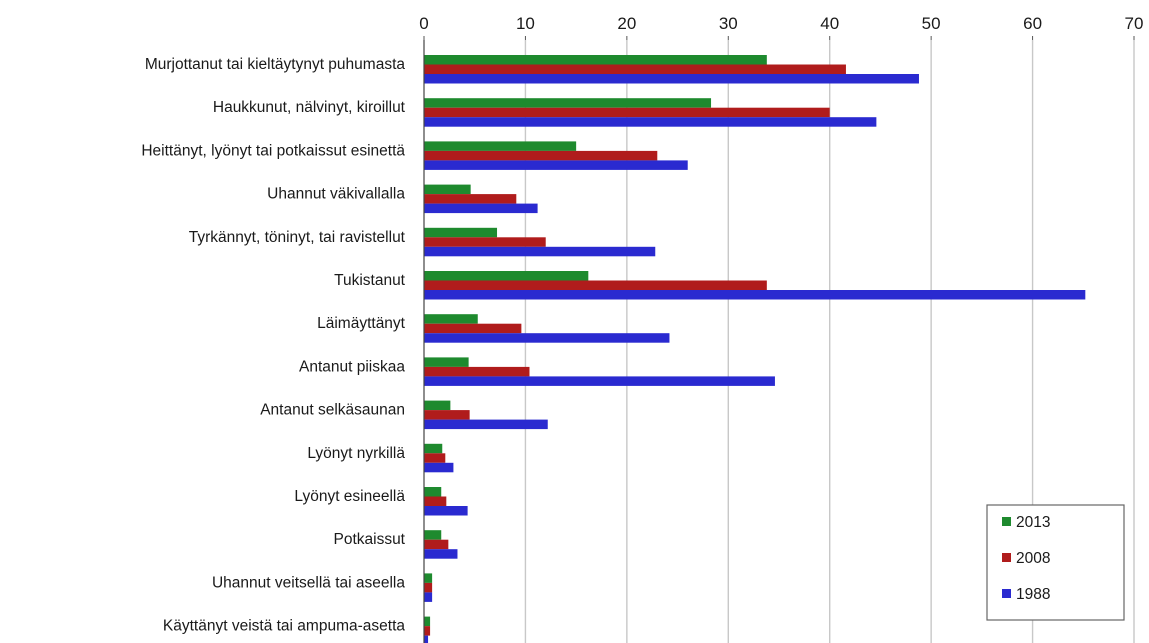 The image size is (1149, 643). What do you see at coordinates (356, 453) in the screenshot?
I see `category-label: Lyönyt nyrkillä` at bounding box center [356, 453].